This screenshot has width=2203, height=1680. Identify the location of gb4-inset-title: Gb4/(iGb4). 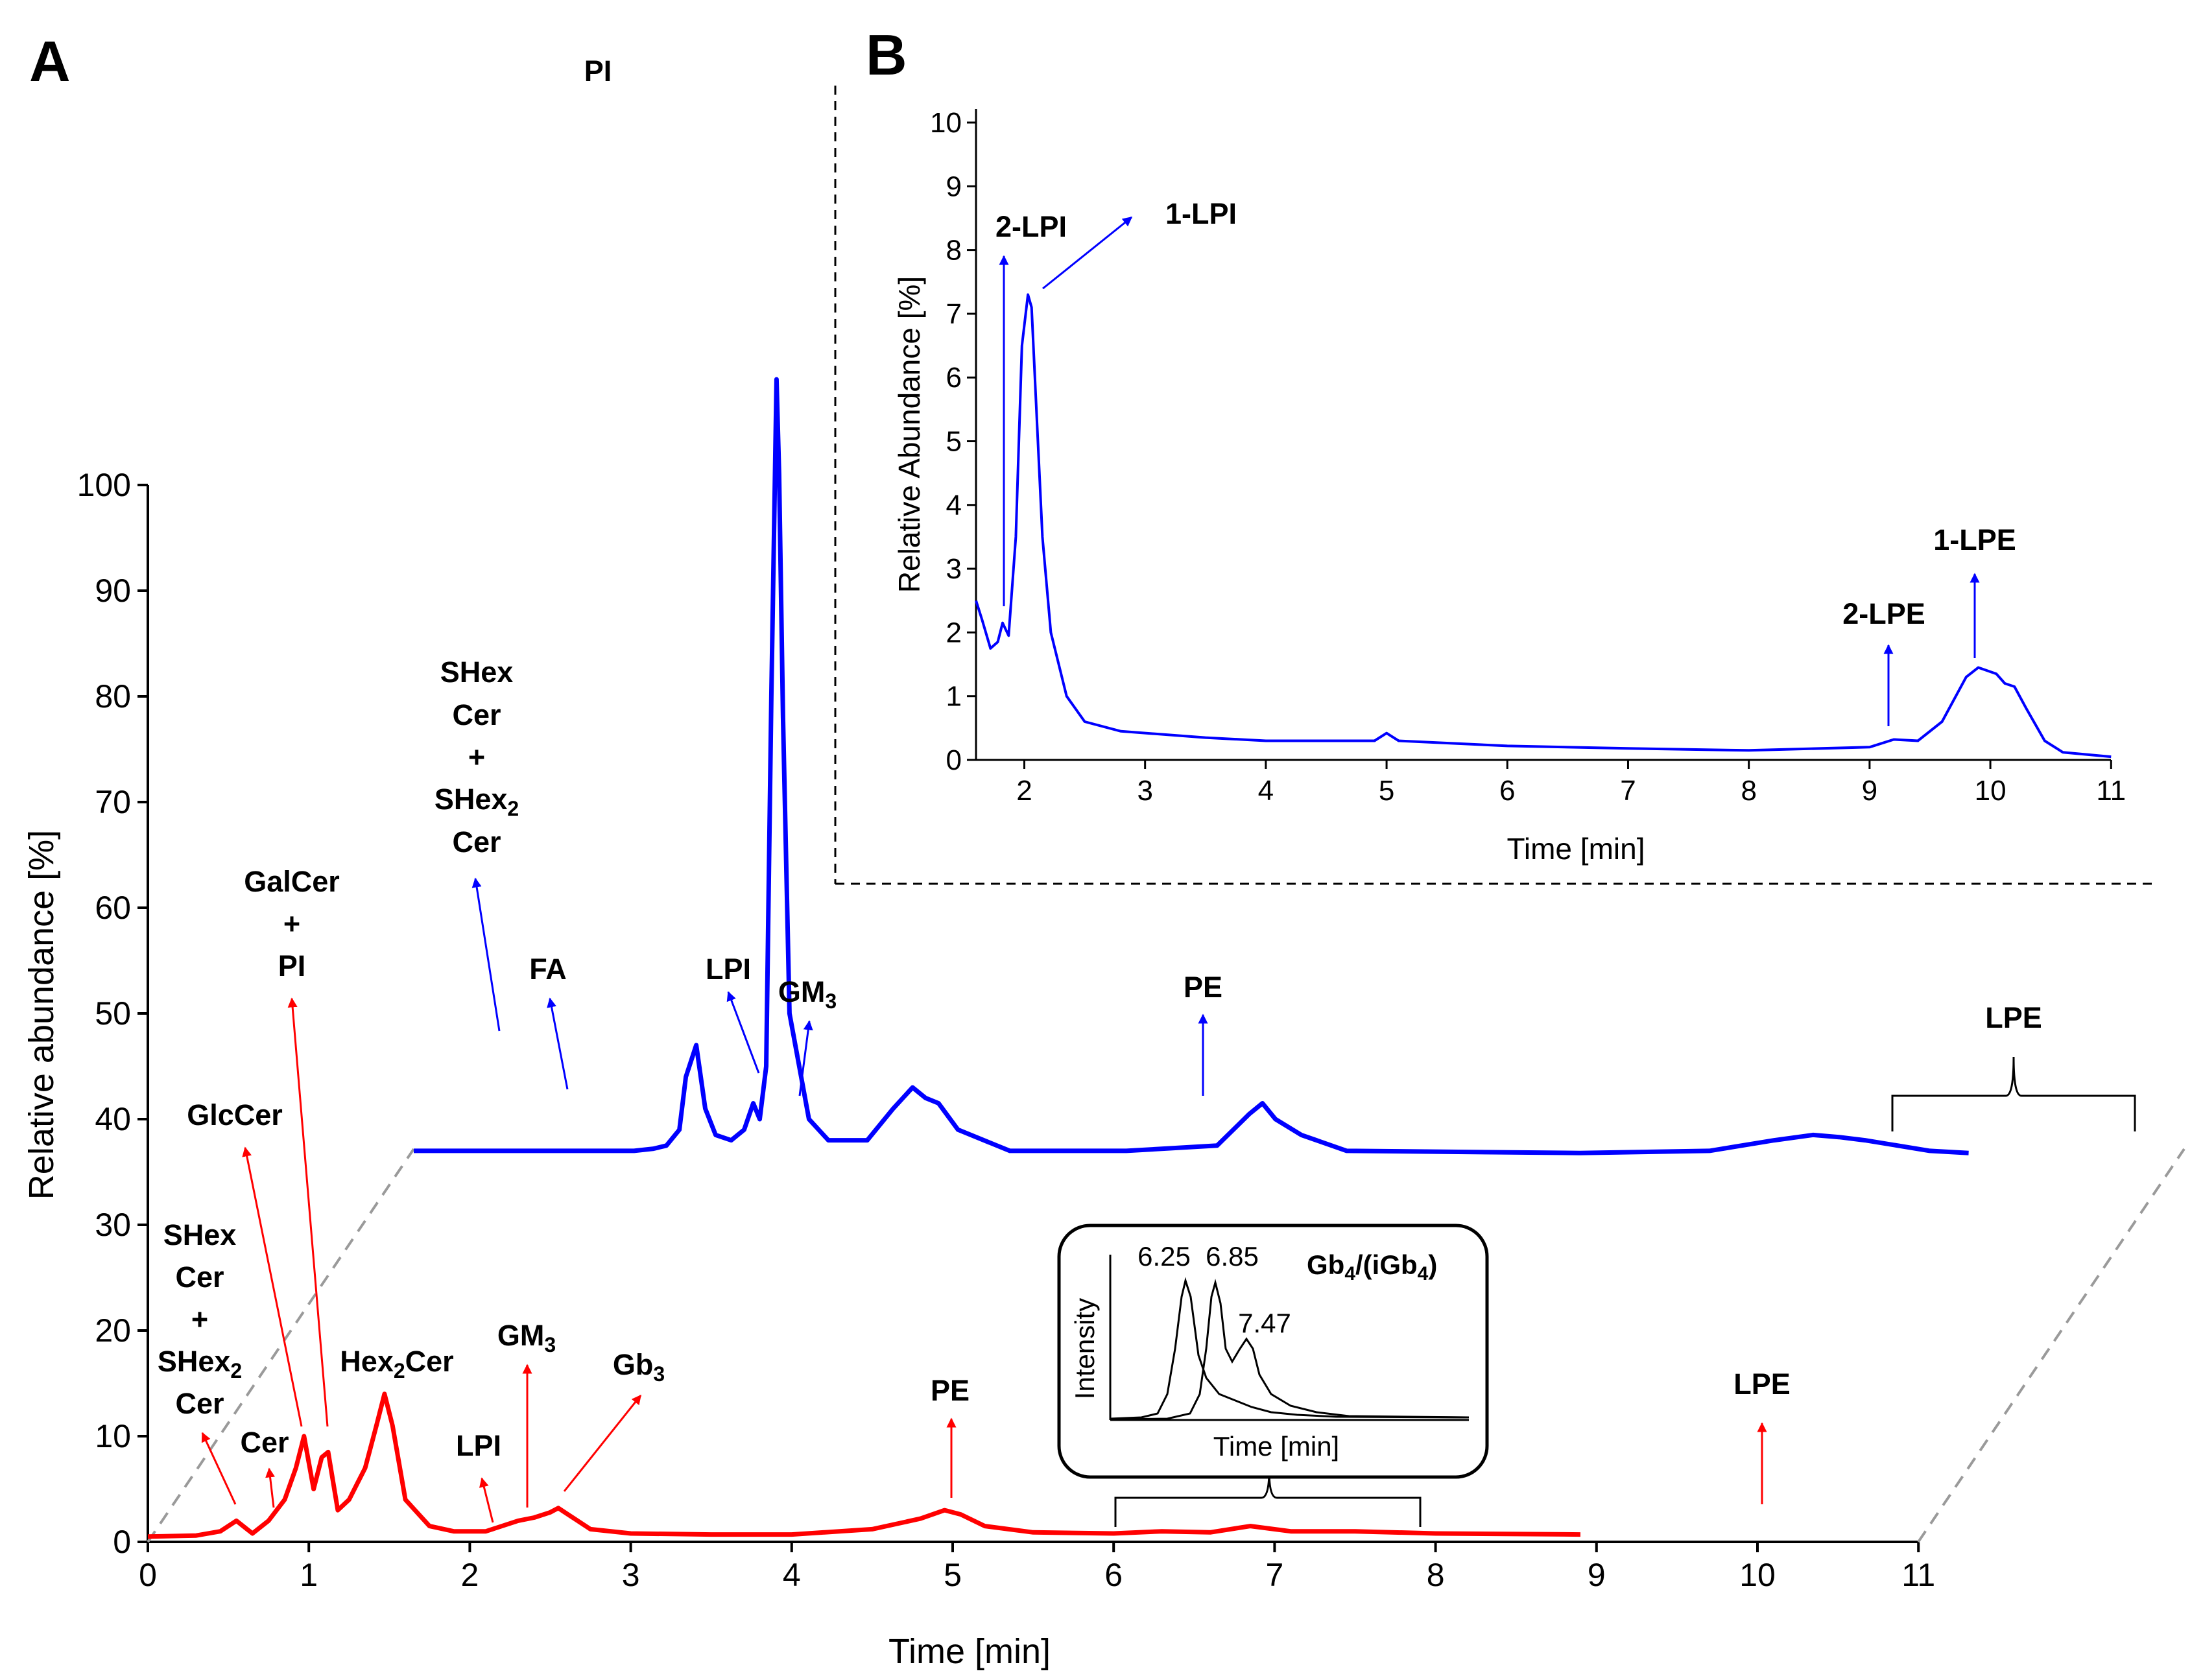
(1372, 1266).